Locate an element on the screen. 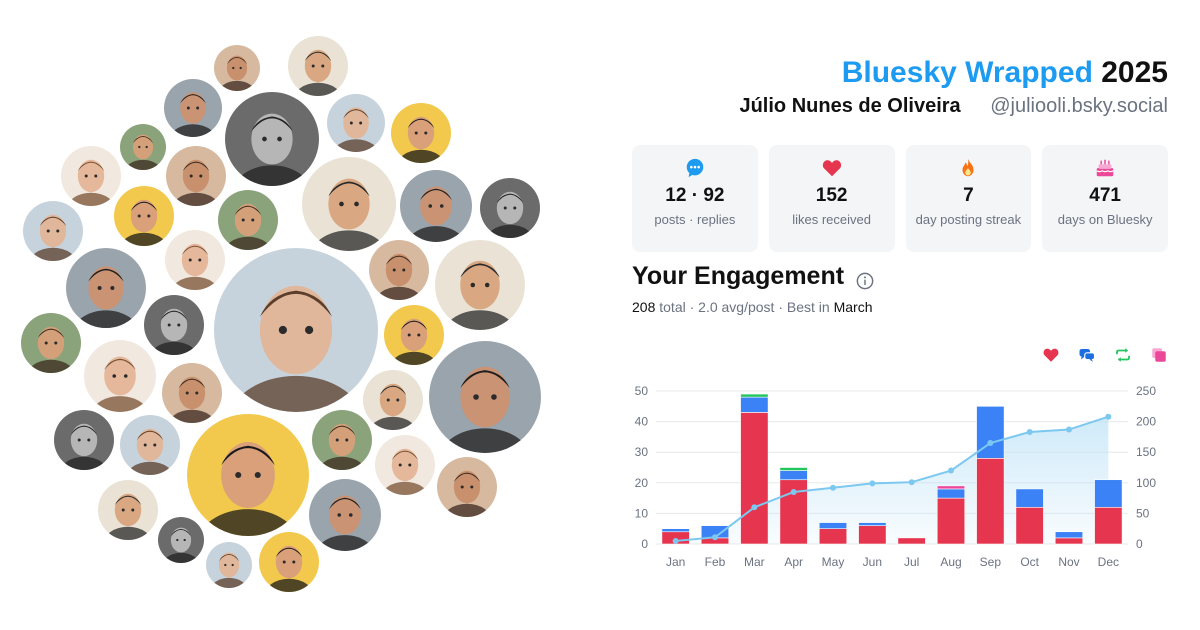 This screenshot has width=1200, height=630. engagement-best-month: March is located at coordinates (853, 307).